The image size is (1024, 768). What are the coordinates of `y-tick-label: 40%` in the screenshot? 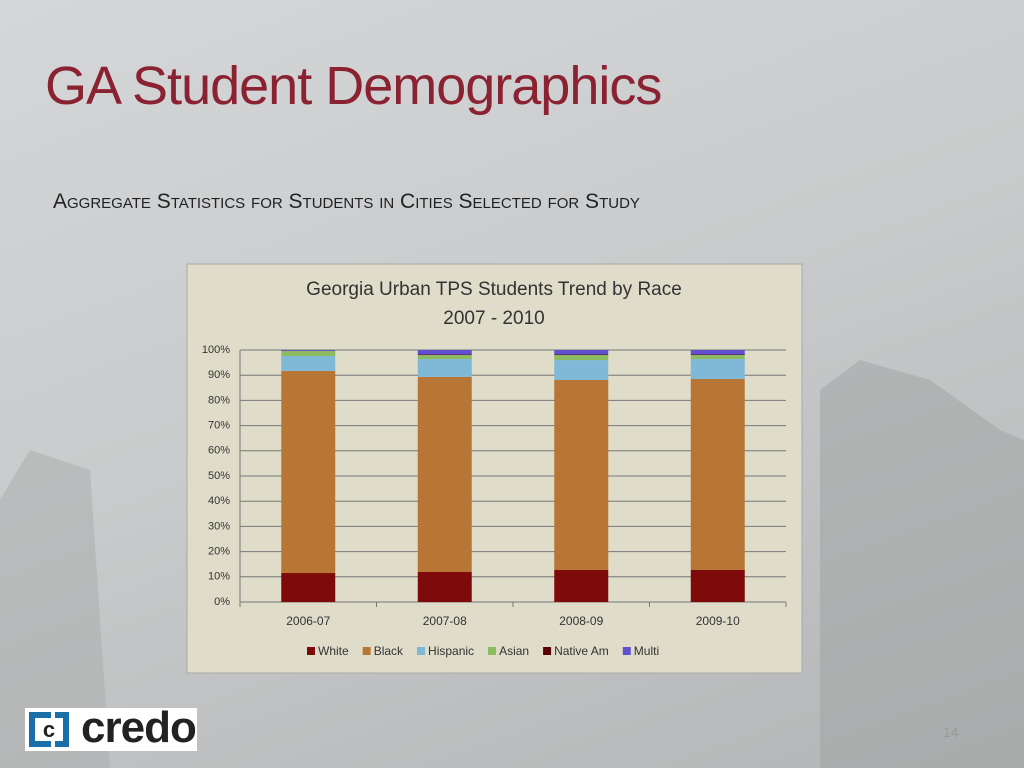 It's located at (219, 501).